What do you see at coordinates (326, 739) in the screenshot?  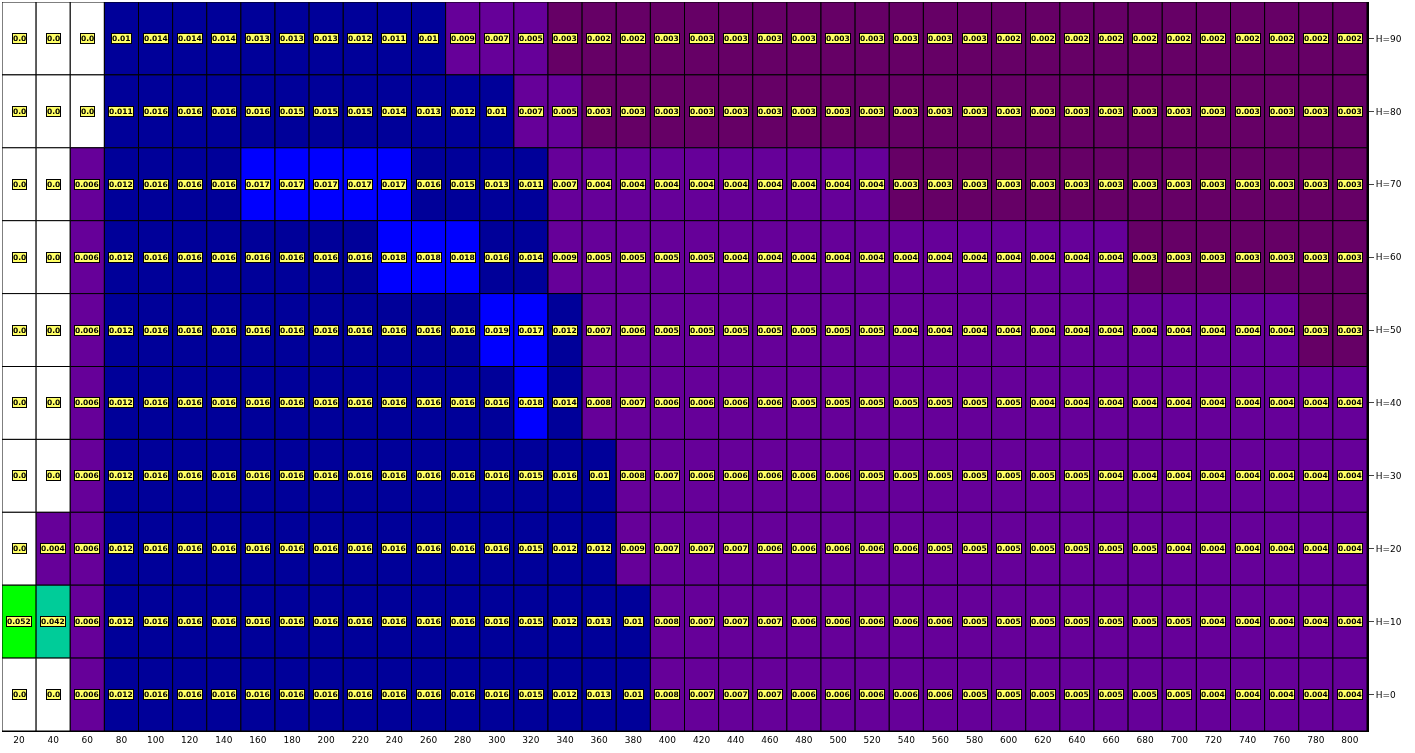 I see `x-tick-label: 200` at bounding box center [326, 739].